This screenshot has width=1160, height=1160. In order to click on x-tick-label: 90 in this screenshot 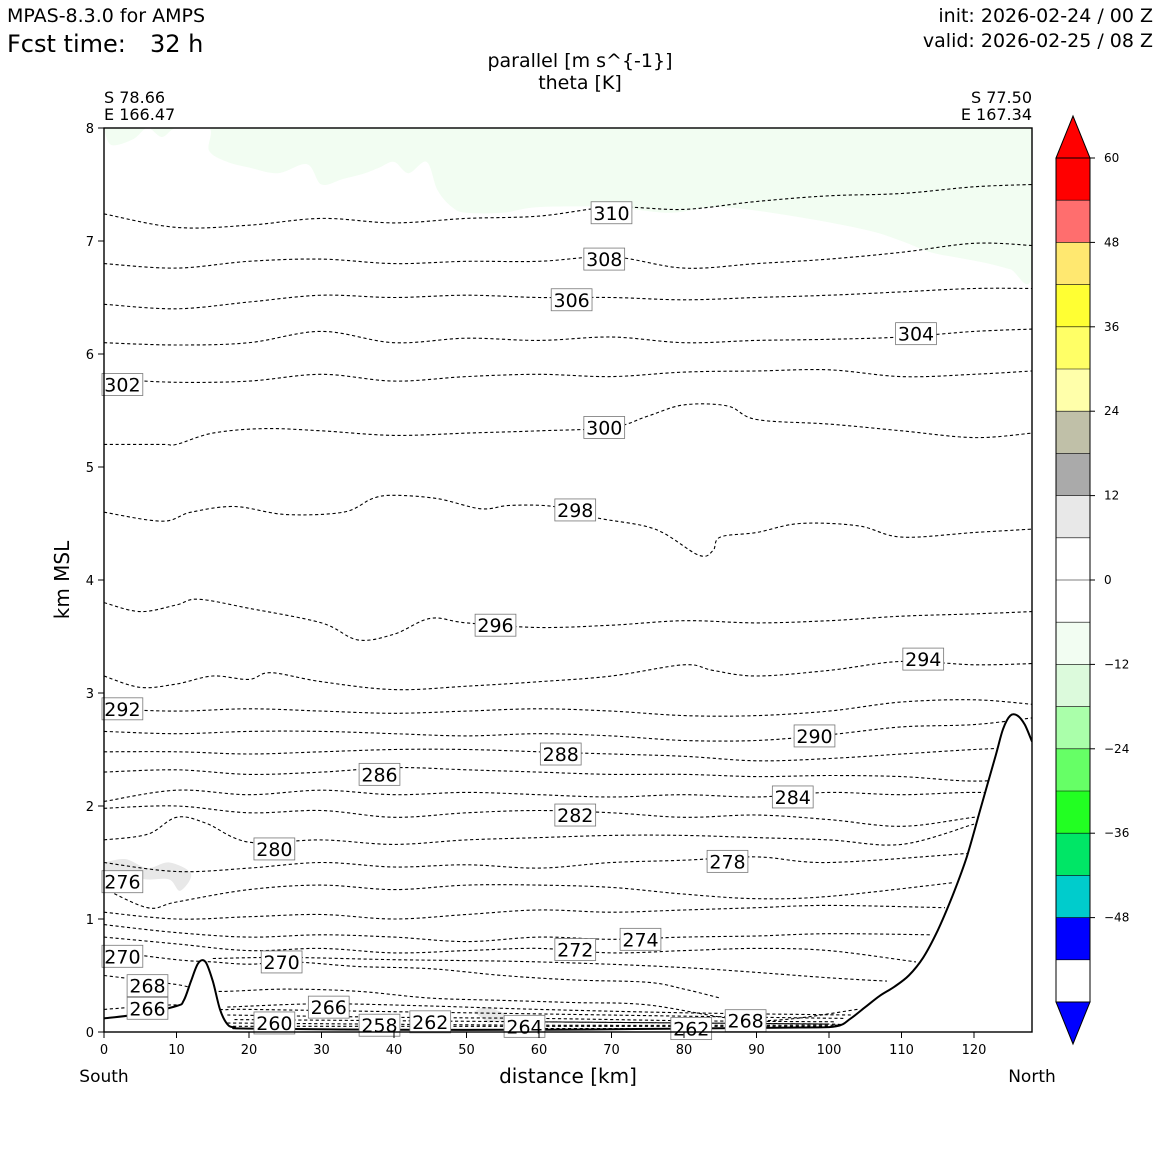, I will do `click(756, 1050)`.